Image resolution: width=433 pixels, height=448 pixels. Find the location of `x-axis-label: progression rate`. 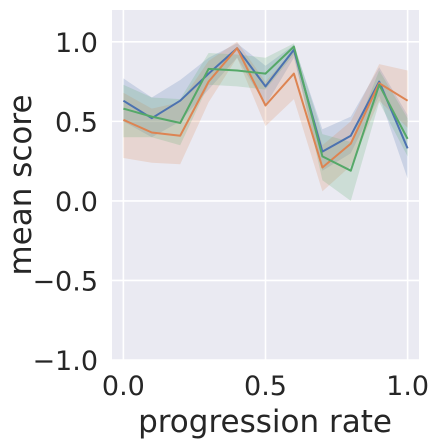

x-axis-label: progression rate is located at coordinates (265, 422).